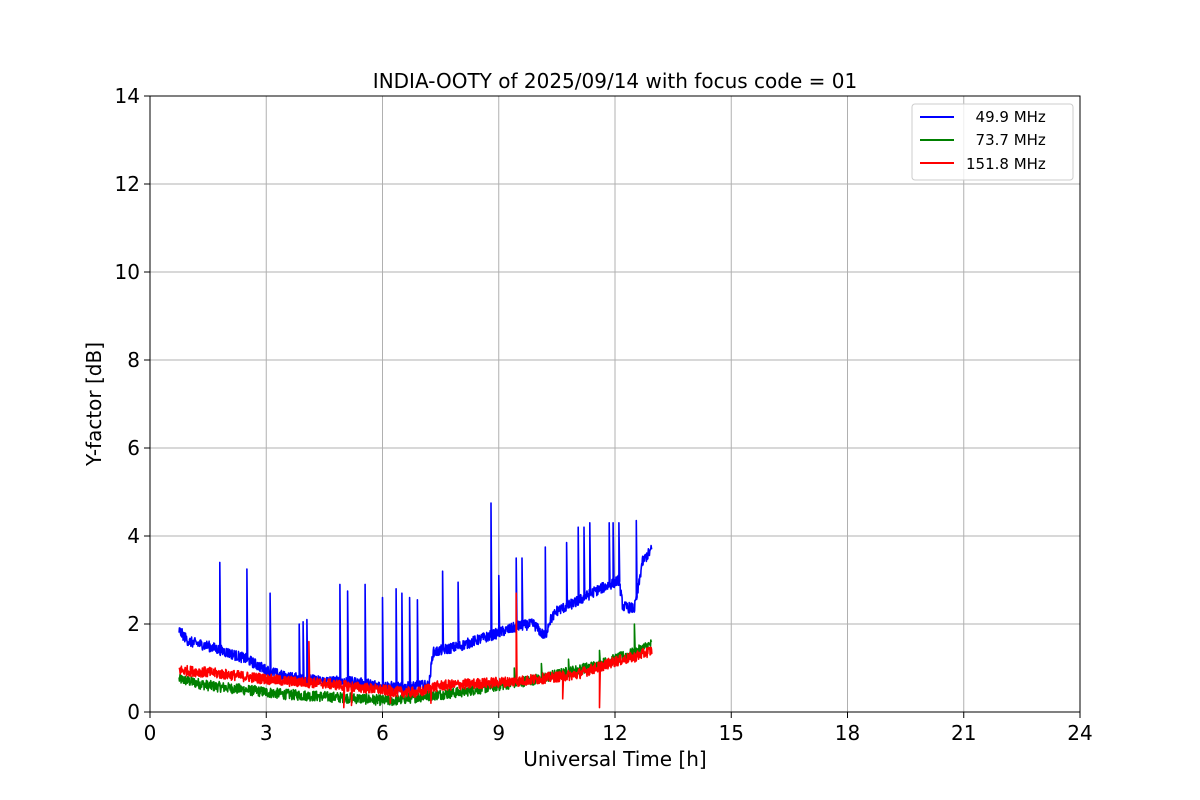  What do you see at coordinates (266, 733) in the screenshot?
I see `x-tick-label: 3` at bounding box center [266, 733].